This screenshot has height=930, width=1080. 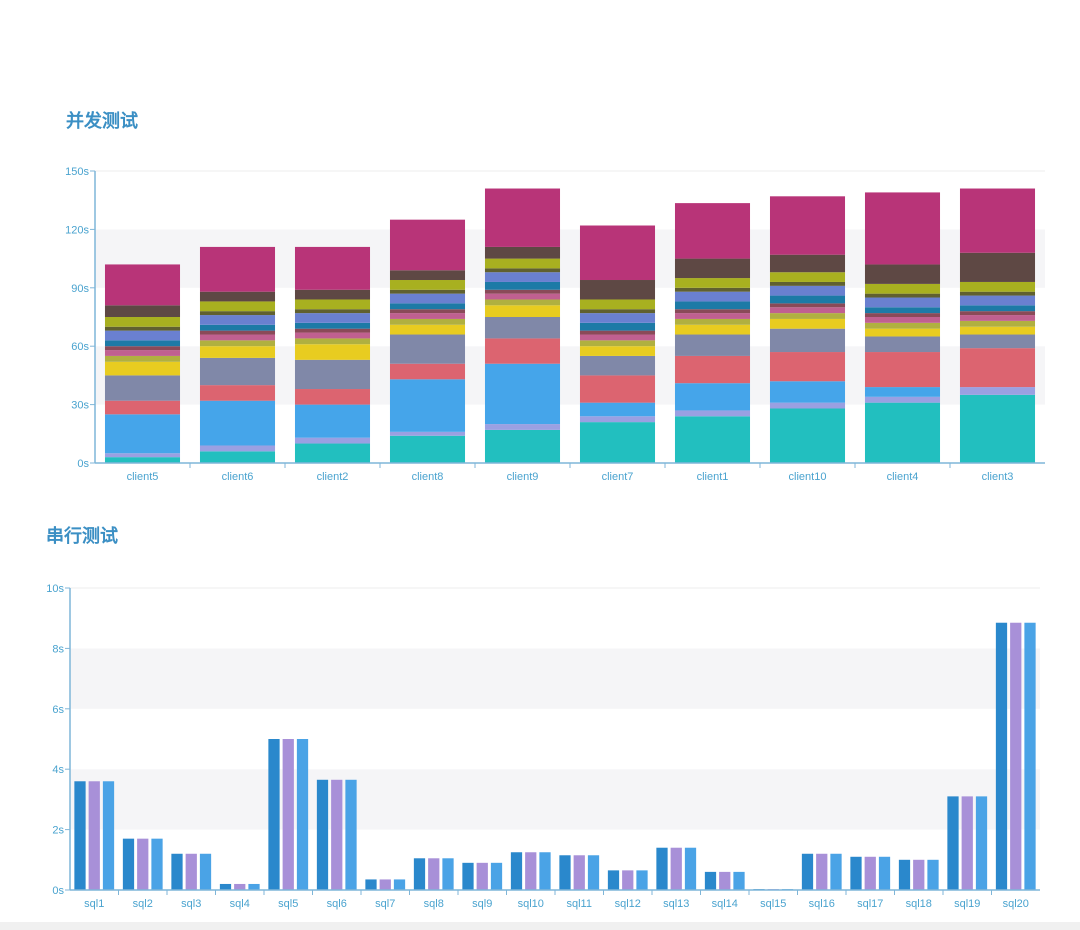 What do you see at coordinates (522, 311) in the screenshot?
I see `bar-segment-client9-s6` at bounding box center [522, 311].